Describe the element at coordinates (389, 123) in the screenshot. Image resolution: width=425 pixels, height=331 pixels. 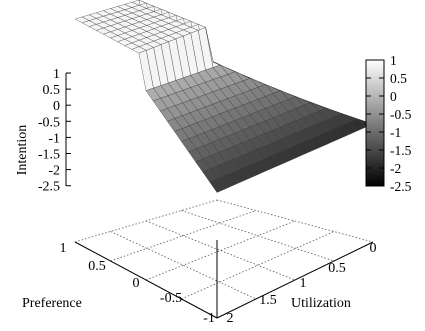
I see `colorbar-ticks: 1 0.5 0 -0.5 -1 -1.5 -2 -2.5` at that location.